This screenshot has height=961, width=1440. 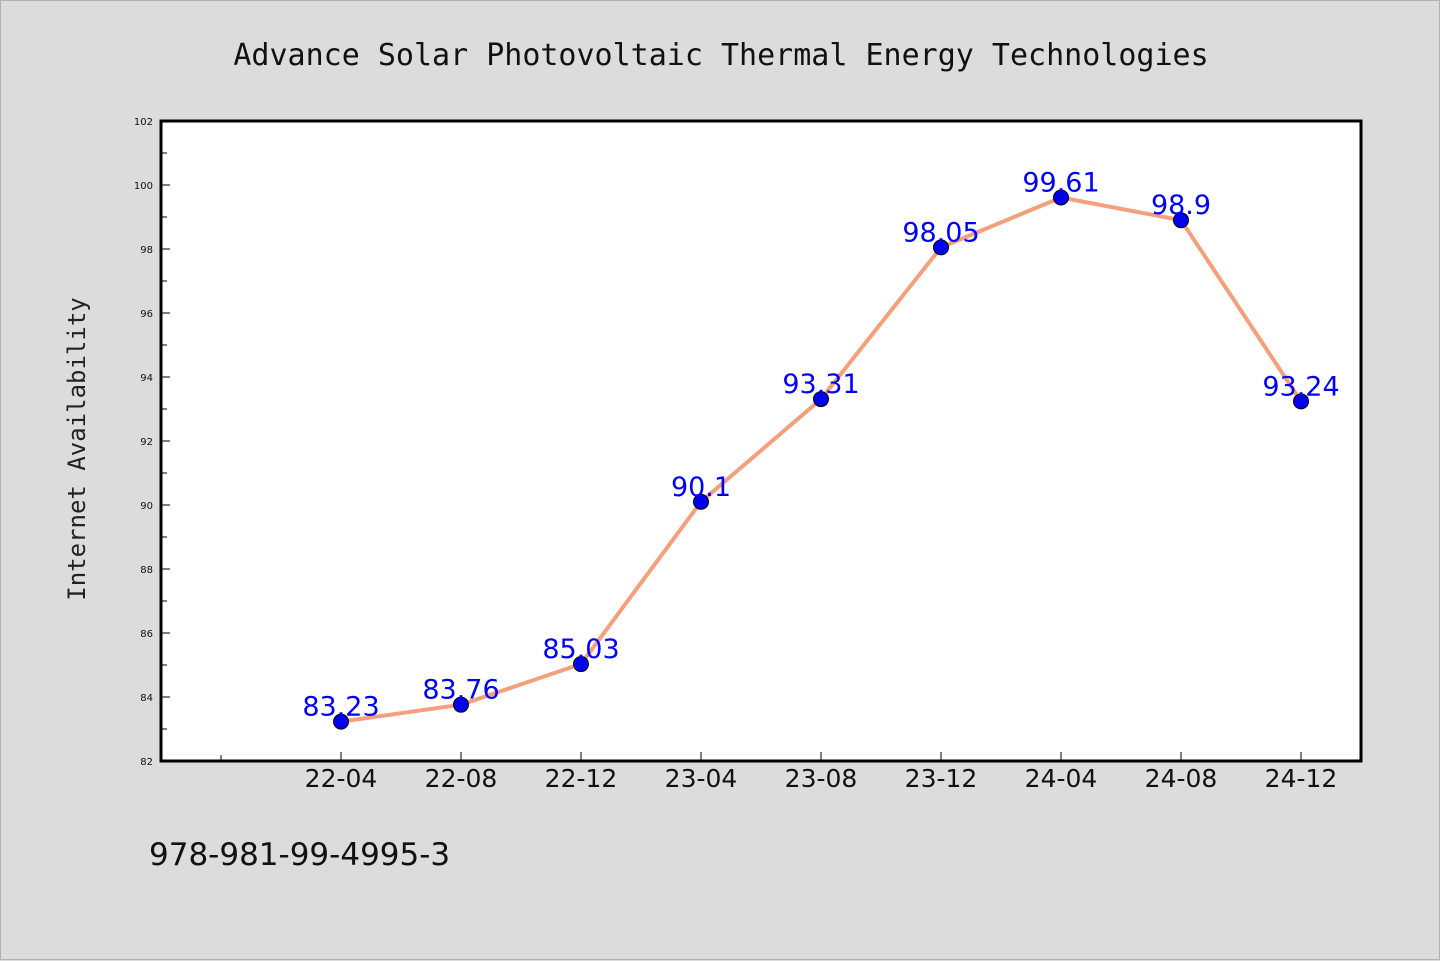 I want to click on y-tick-label: 94, so click(x=146, y=378).